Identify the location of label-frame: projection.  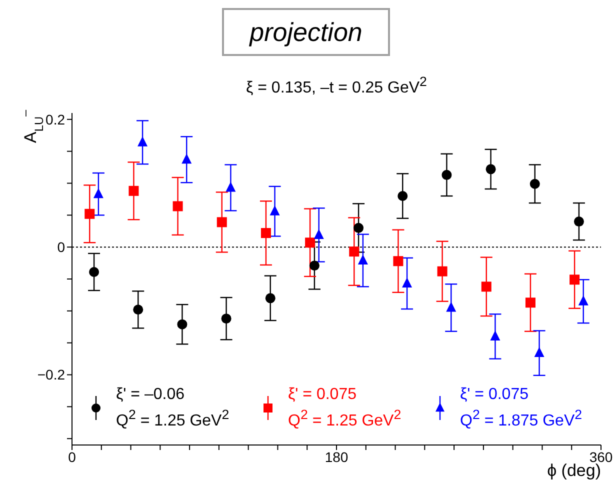
(306, 32).